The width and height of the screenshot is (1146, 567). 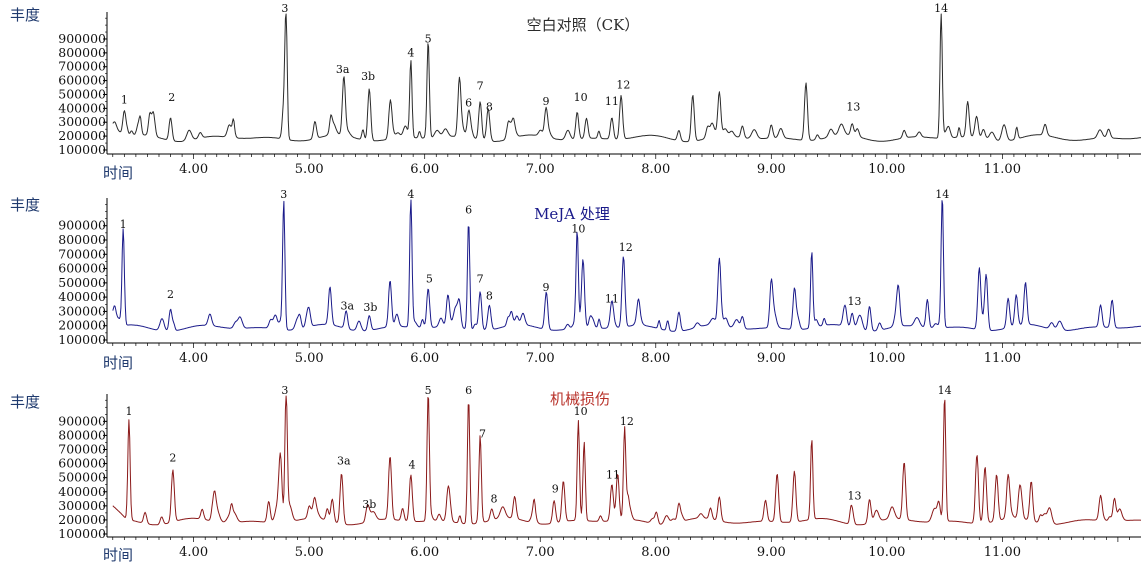 I want to click on peak-label: 11, so click(x=613, y=474).